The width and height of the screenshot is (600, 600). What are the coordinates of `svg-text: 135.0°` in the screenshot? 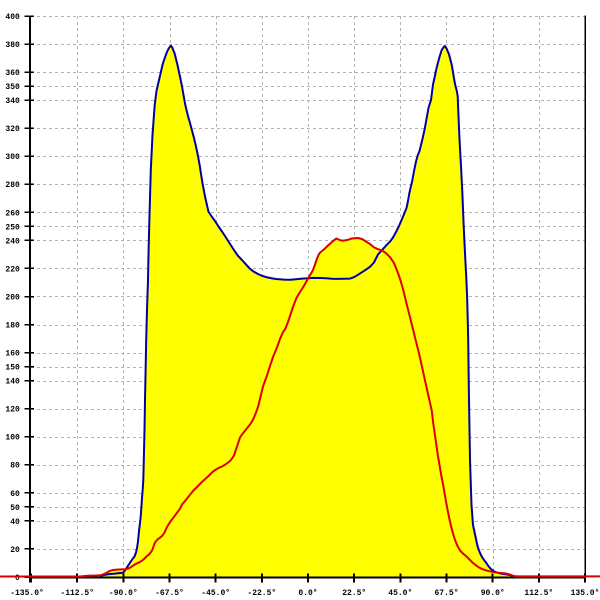 It's located at (585, 593).